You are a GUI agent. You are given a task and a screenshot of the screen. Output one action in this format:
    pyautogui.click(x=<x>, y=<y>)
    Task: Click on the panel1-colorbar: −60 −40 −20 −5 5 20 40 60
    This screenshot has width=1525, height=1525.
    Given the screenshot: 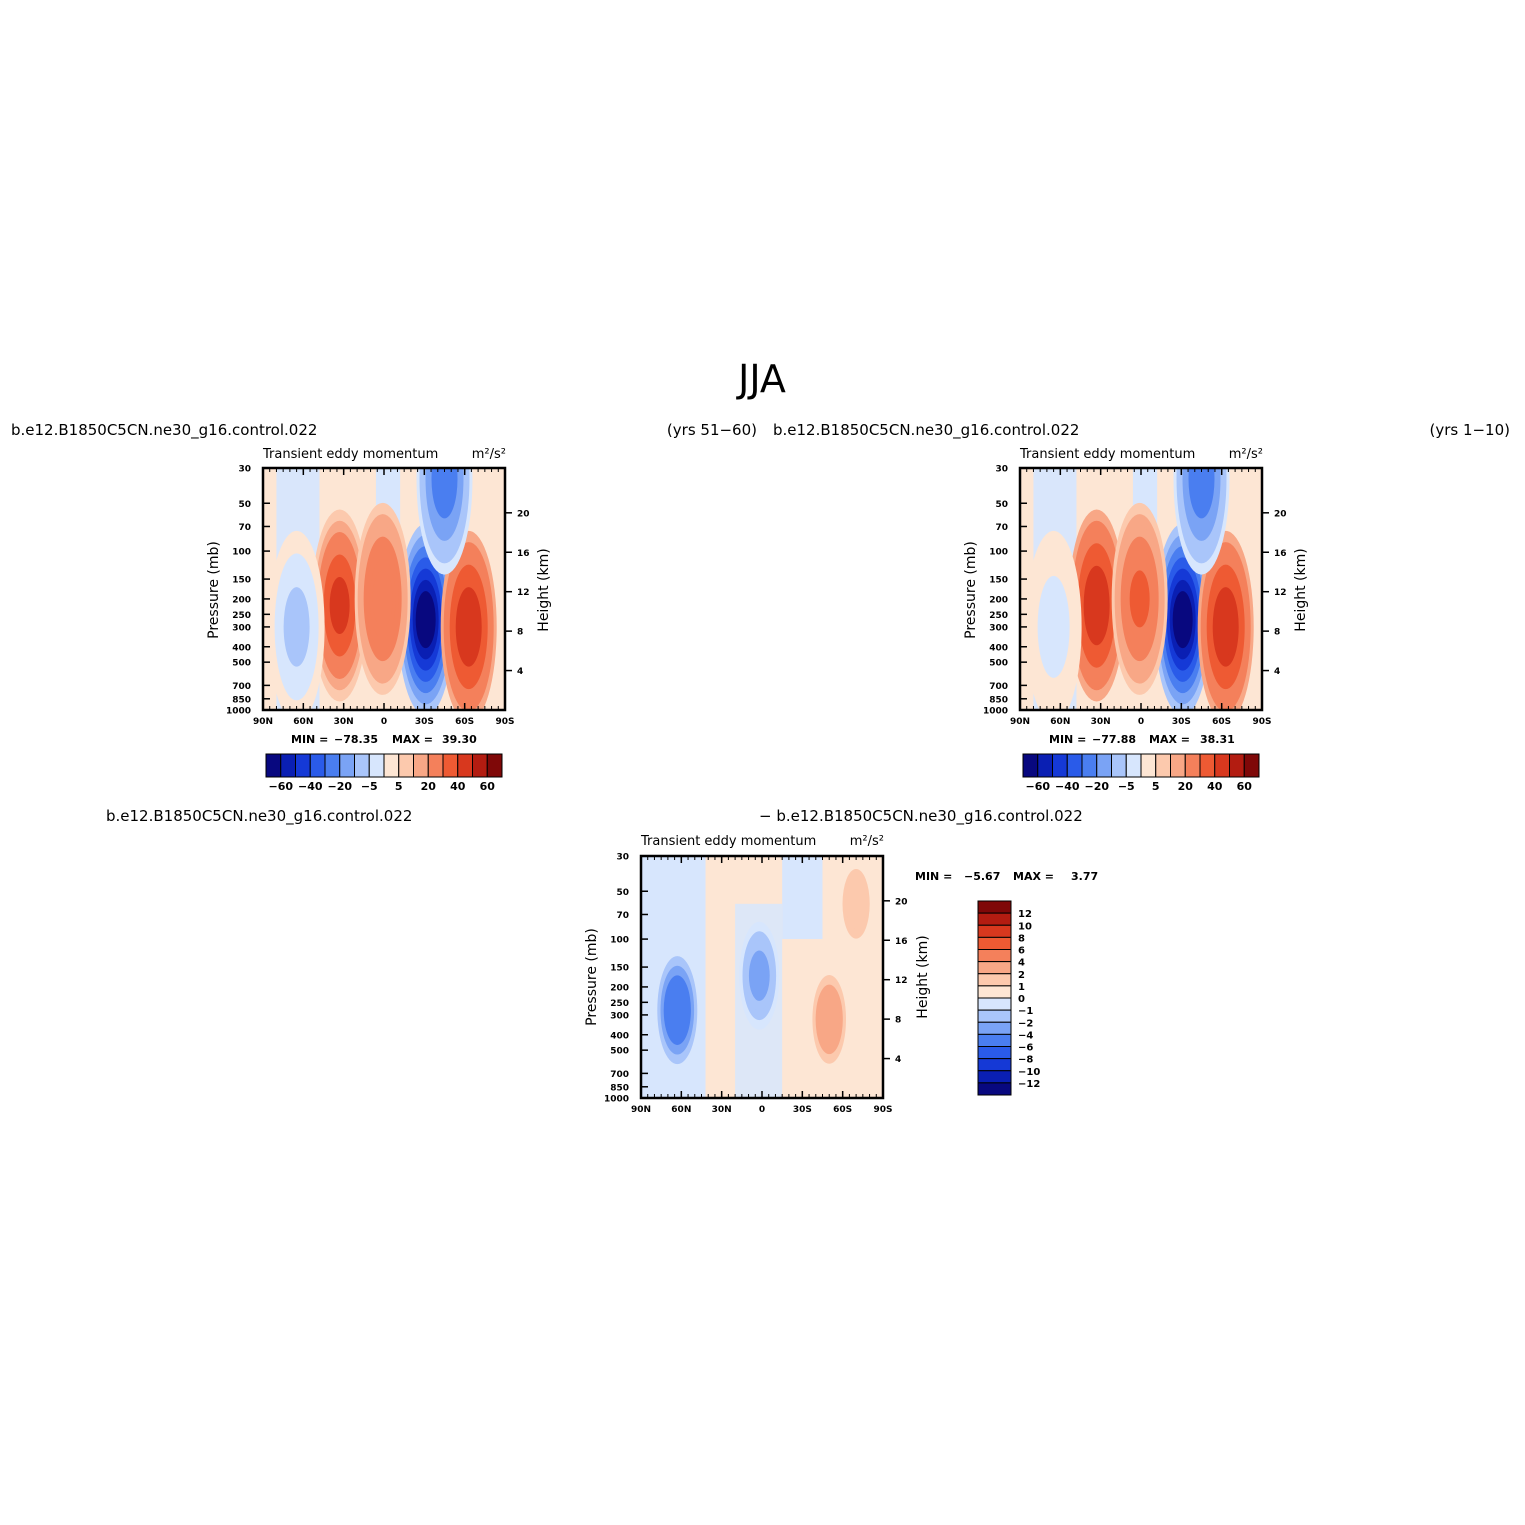 What is the action you would take?
    pyautogui.click(x=384, y=773)
    